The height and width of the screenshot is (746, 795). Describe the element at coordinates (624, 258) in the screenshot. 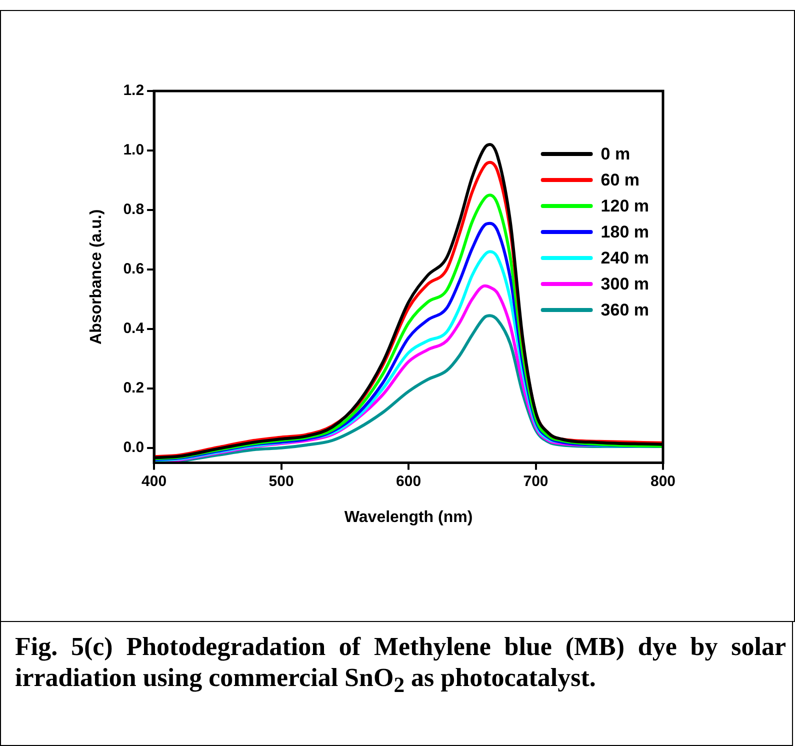

I see `legend-label: 240 m` at that location.